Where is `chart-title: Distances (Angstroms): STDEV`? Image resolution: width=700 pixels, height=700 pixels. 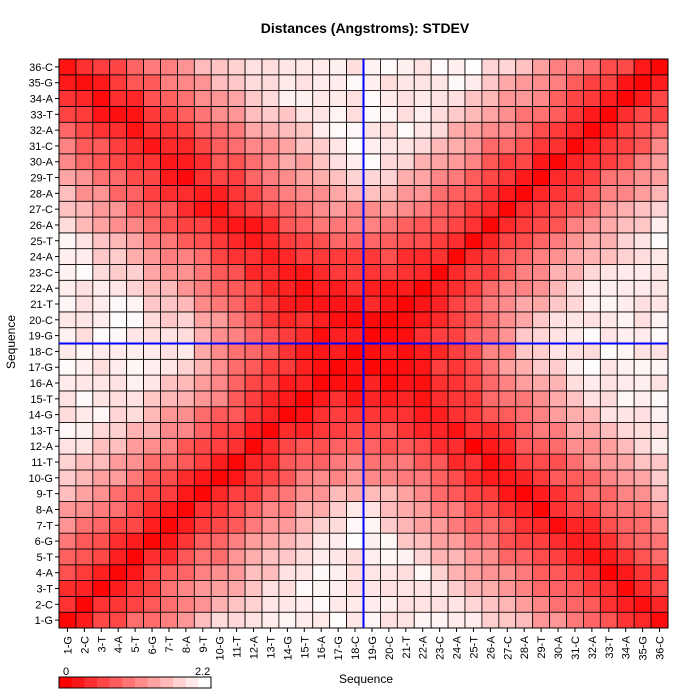 chart-title: Distances (Angstroms): STDEV is located at coordinates (365, 28).